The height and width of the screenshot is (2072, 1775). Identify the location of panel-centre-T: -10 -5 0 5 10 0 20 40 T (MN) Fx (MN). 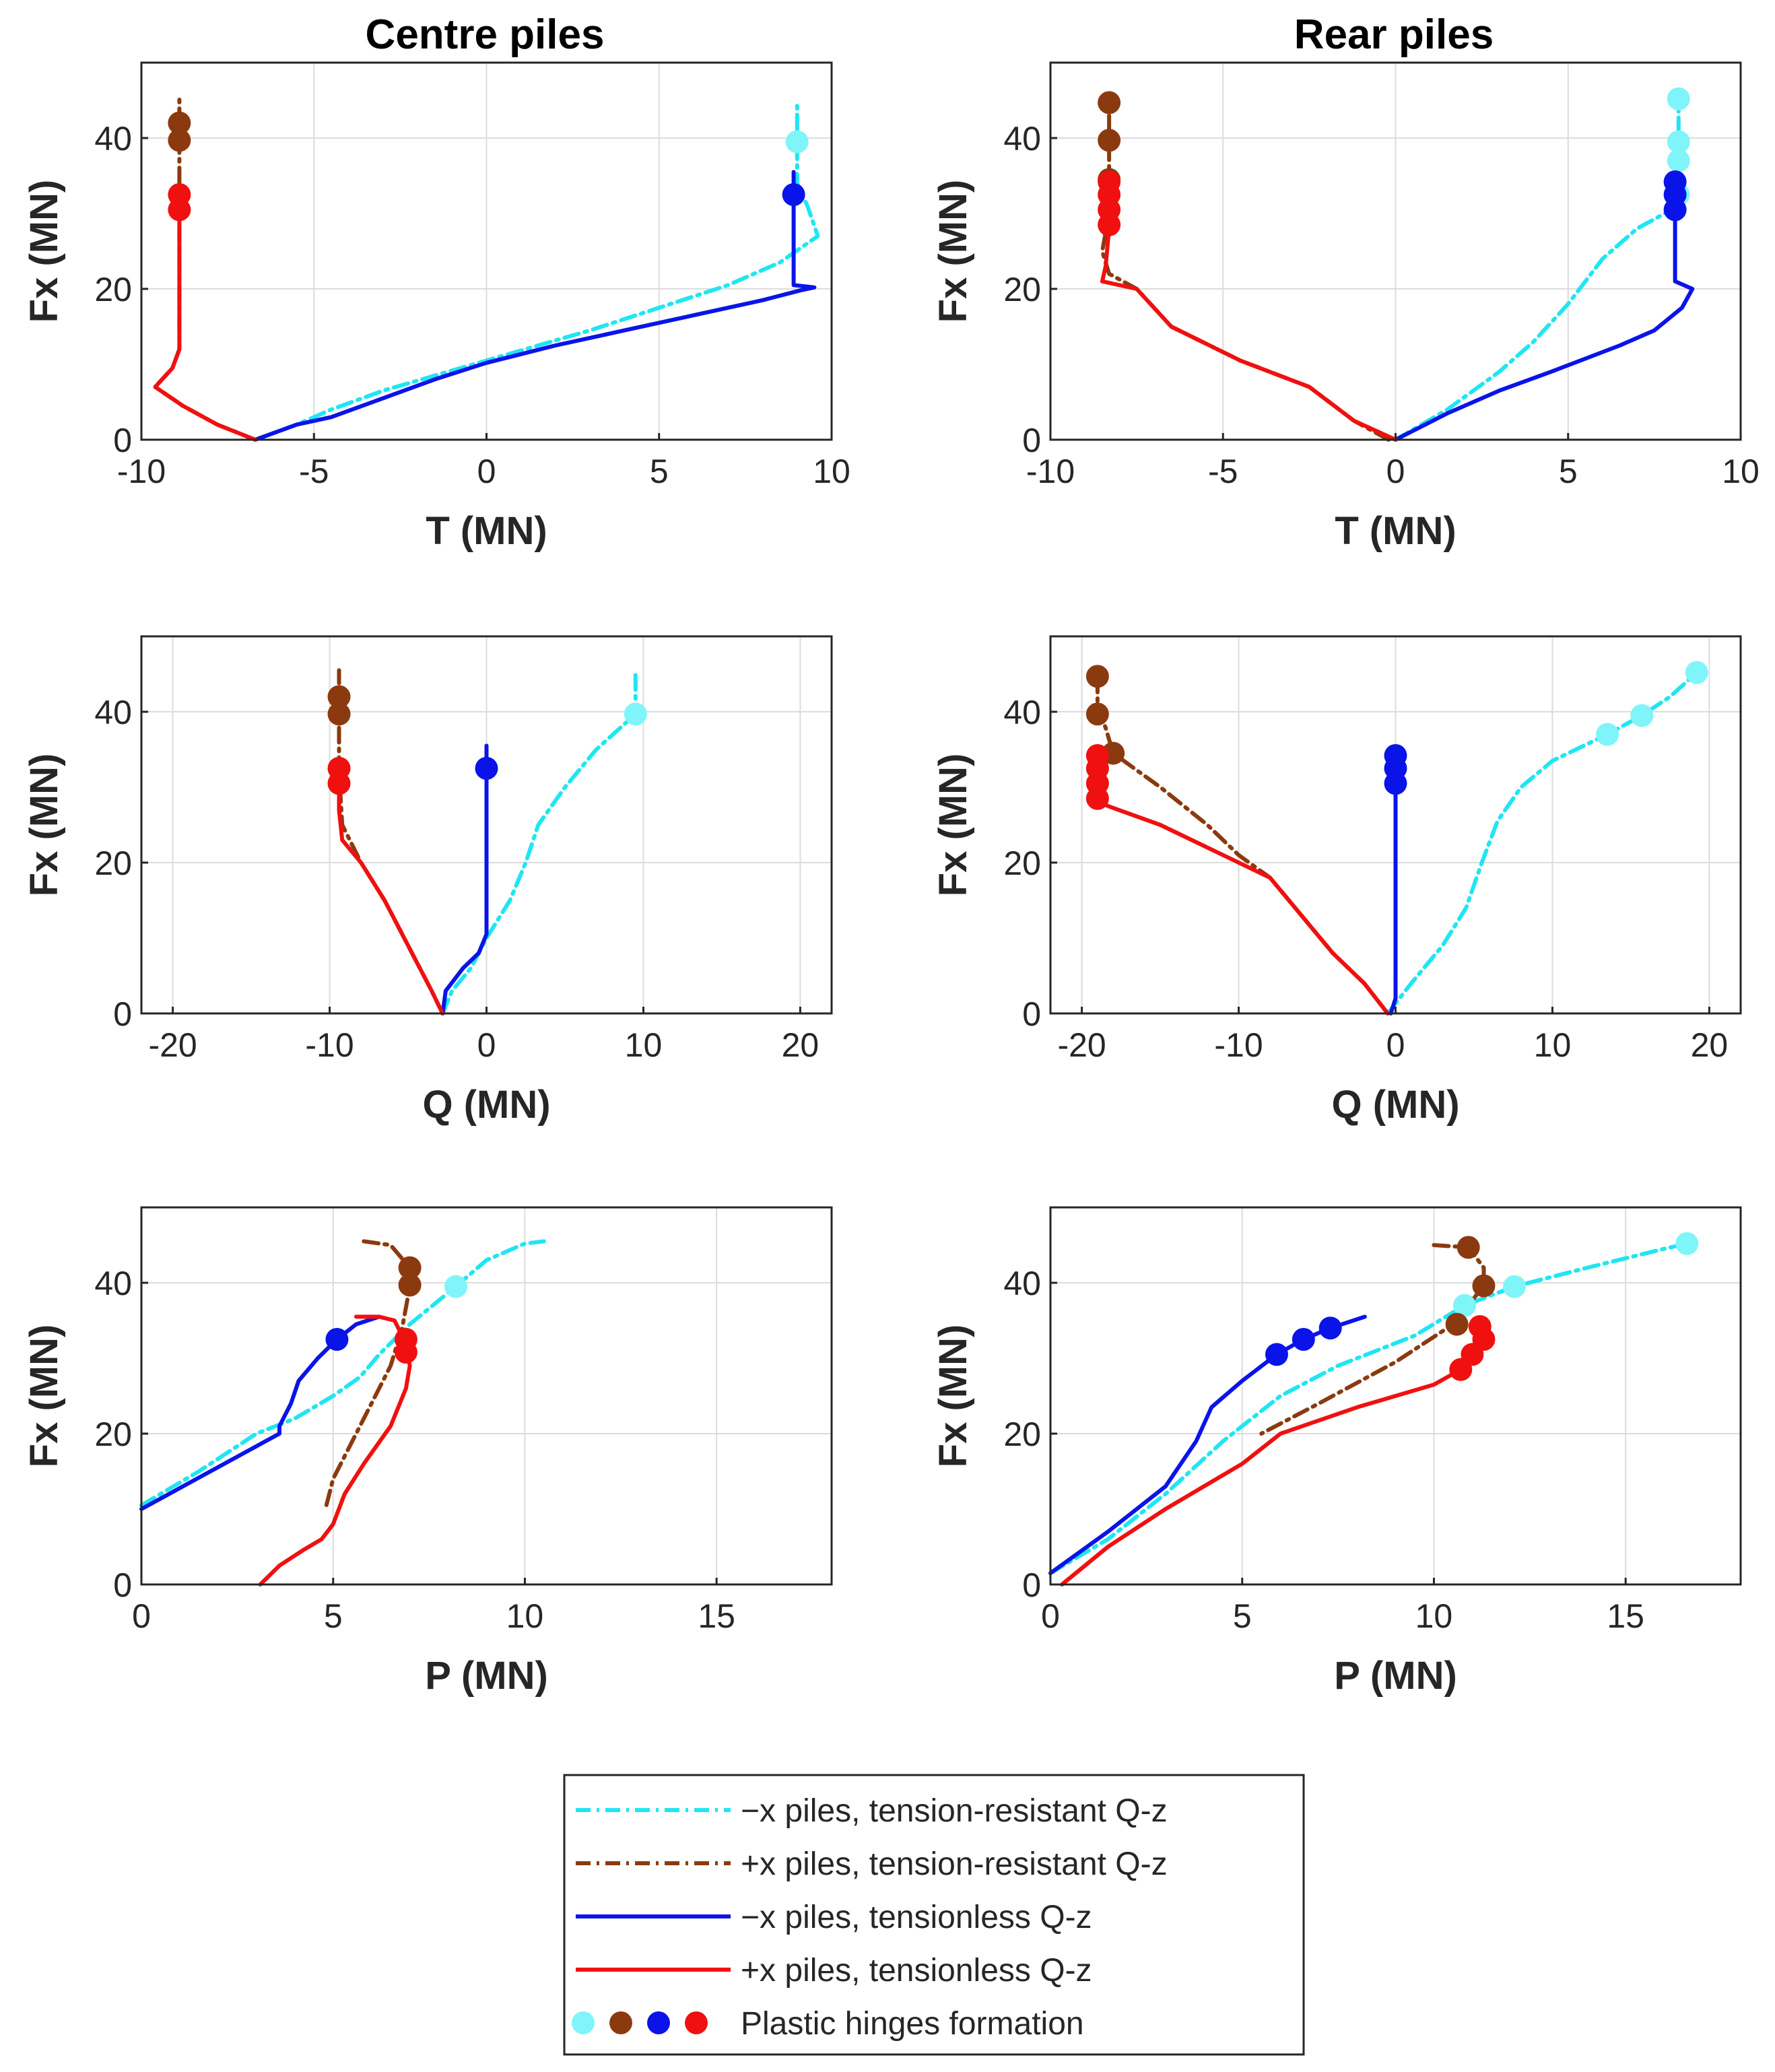
(436, 307).